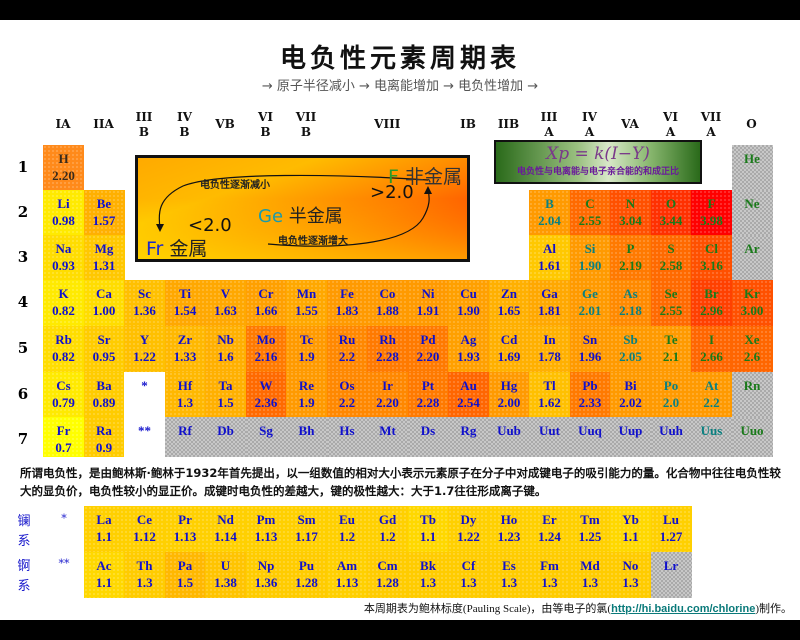  Describe the element at coordinates (468, 394) in the screenshot. I see `element-cell-Au: Au 2.54` at that location.